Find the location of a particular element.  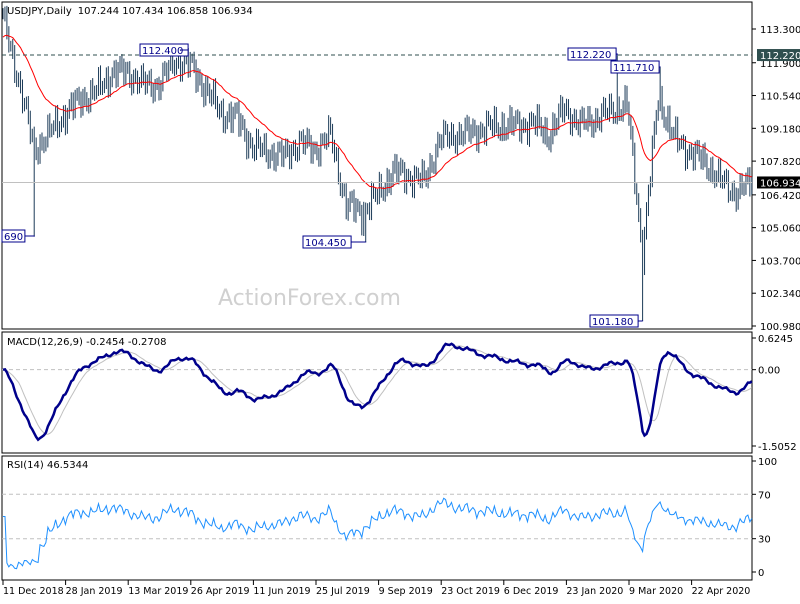

macd-tick-label: -1.5052 is located at coordinates (777, 447).